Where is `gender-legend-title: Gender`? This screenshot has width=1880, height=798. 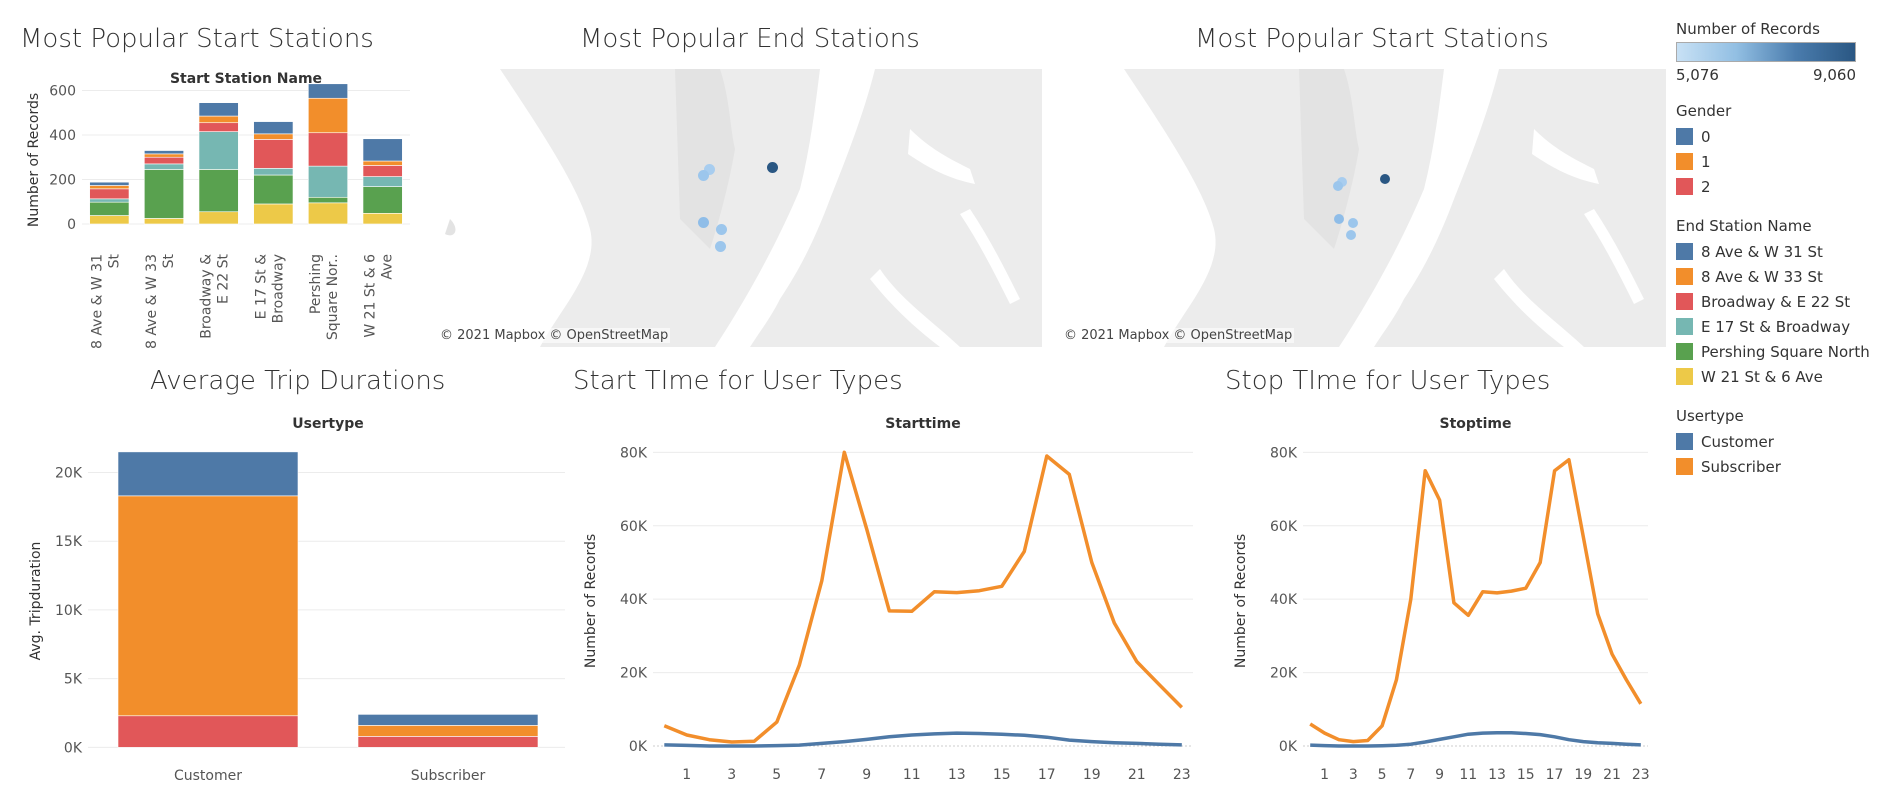 gender-legend-title: Gender is located at coordinates (1704, 111).